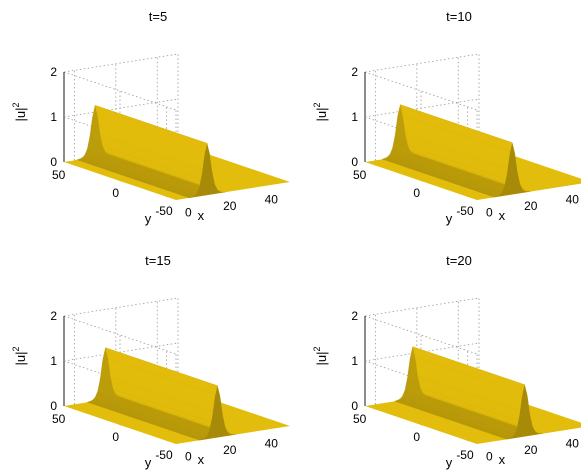 Image resolution: width=581 pixels, height=476 pixels. I want to click on panel-title: t=20, so click(459, 260).